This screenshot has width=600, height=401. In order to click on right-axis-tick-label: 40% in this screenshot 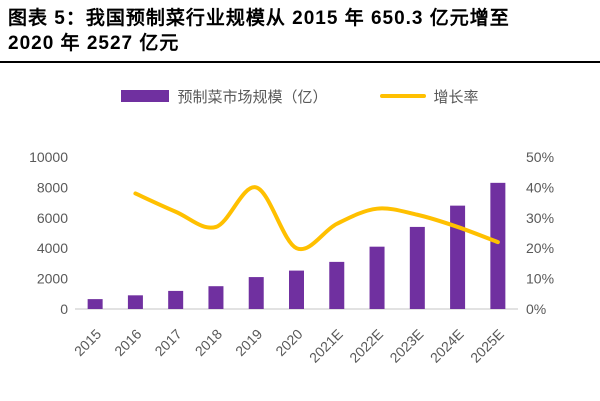, I will do `click(540, 188)`.